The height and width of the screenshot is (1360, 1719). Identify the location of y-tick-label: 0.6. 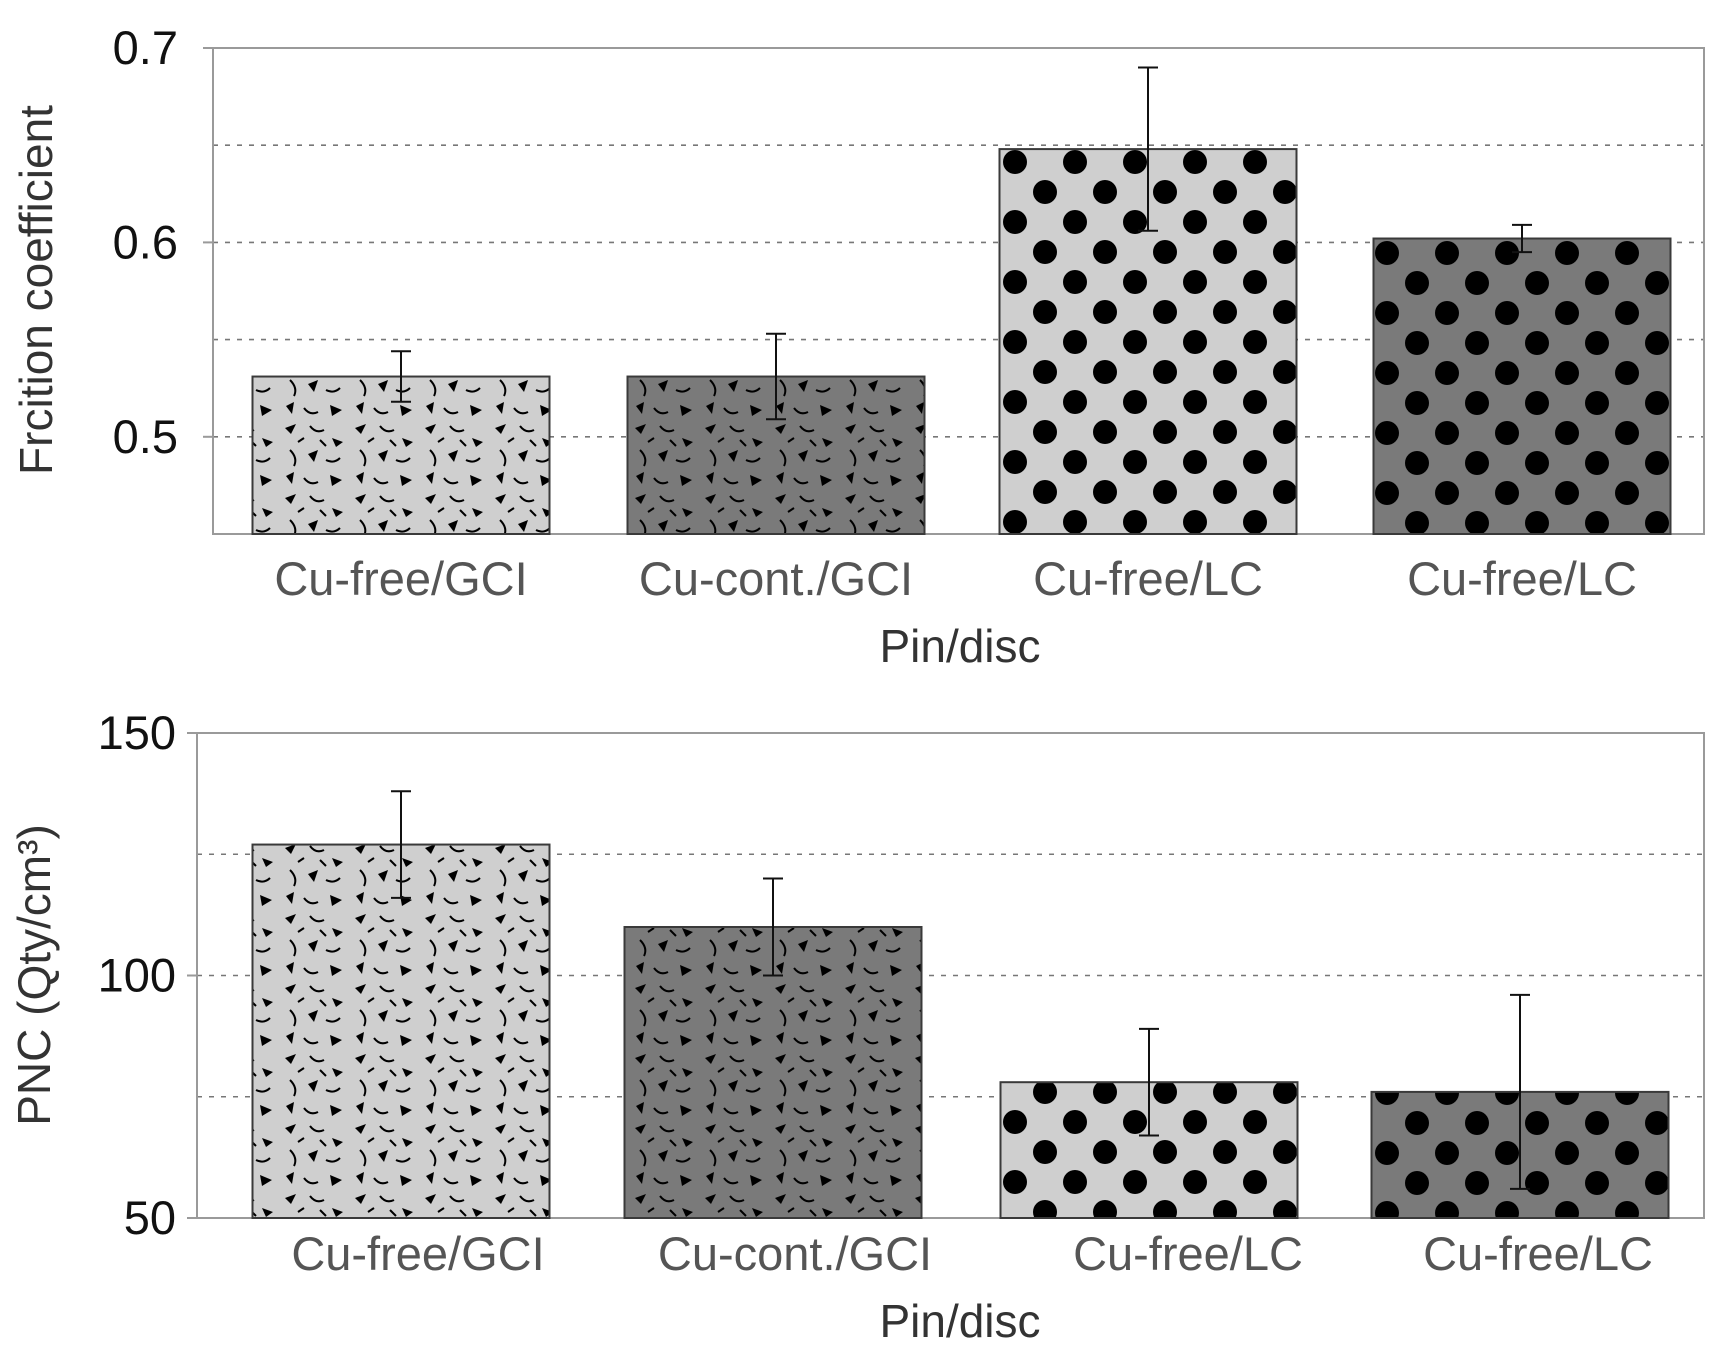
(145, 241).